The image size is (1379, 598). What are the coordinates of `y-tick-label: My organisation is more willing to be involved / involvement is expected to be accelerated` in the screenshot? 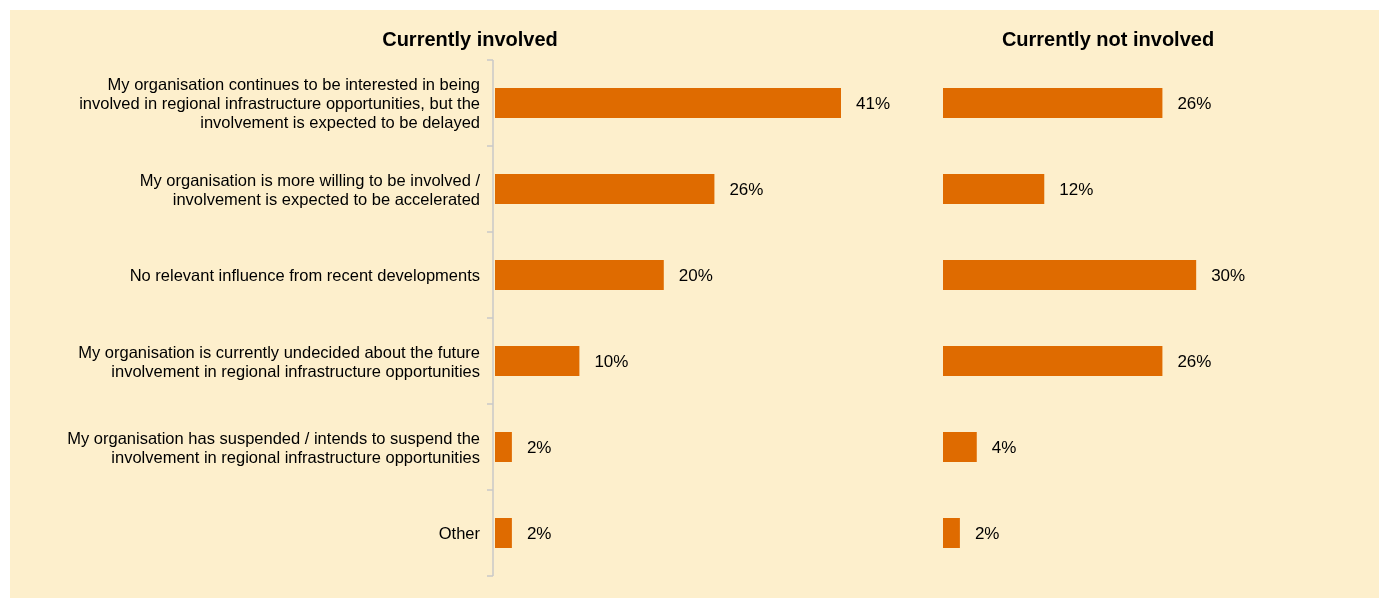 It's located at (310, 189).